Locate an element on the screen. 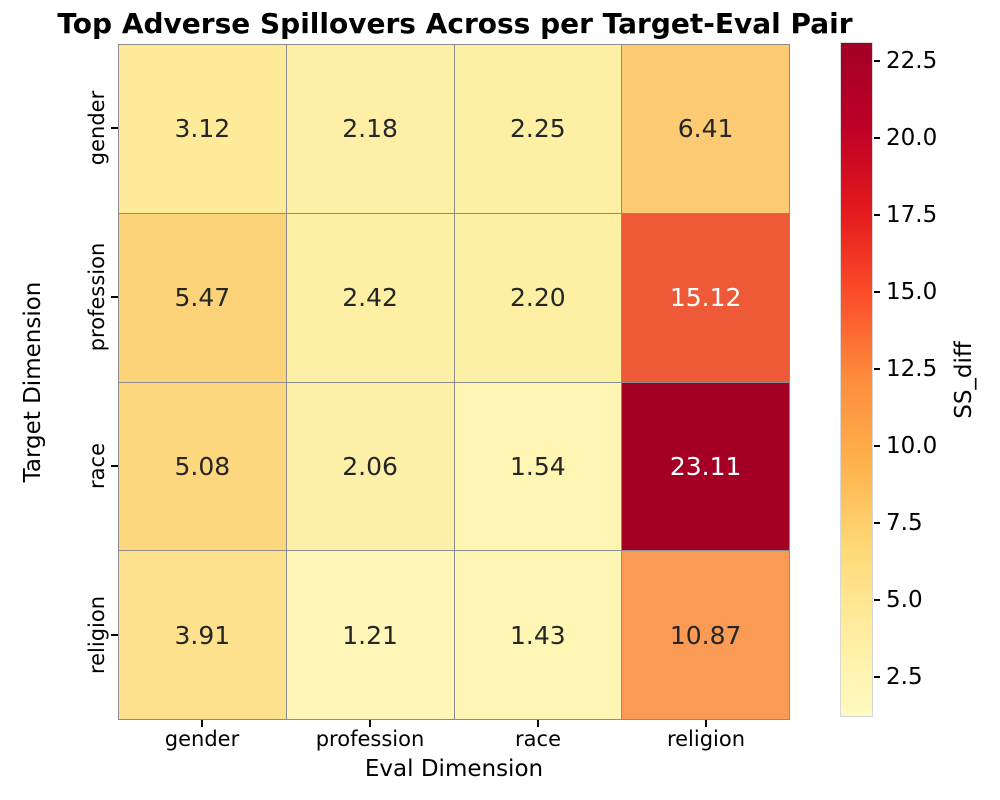 The image size is (1000, 800). cell-value: 23.11 is located at coordinates (705, 466).